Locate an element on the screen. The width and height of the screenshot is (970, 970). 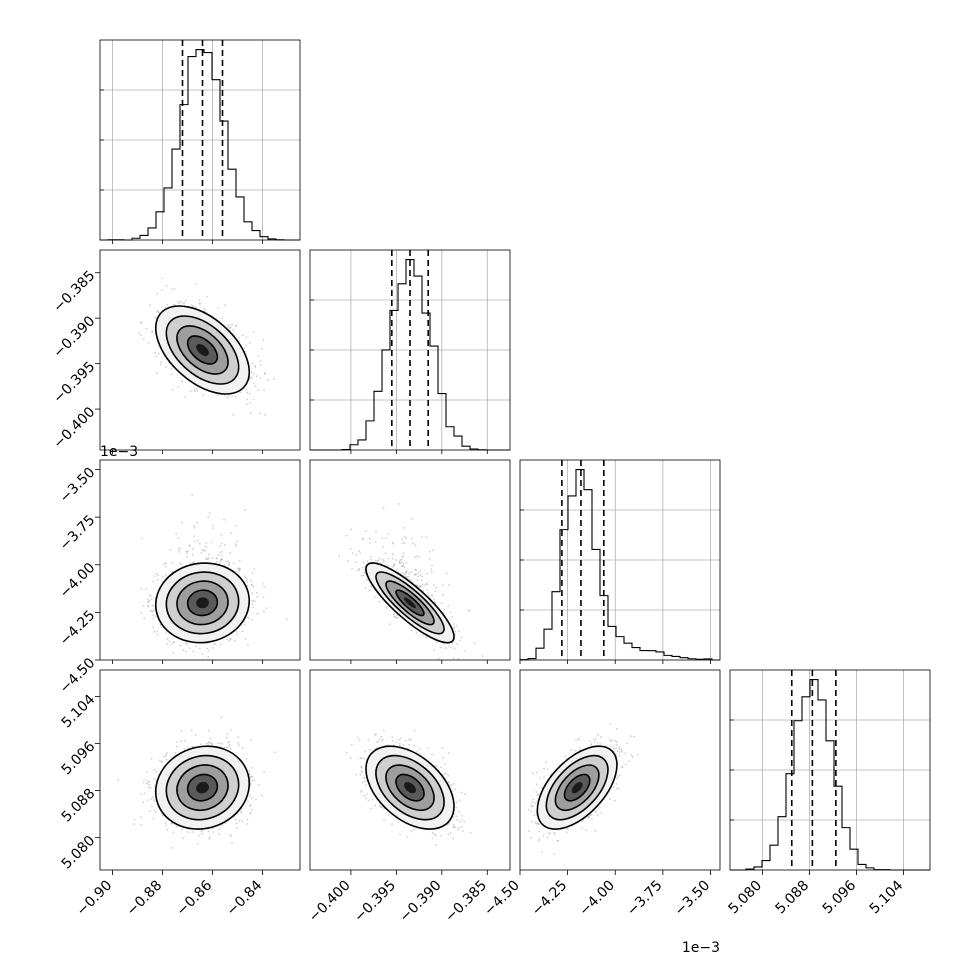
grid is located at coordinates (410, 350).